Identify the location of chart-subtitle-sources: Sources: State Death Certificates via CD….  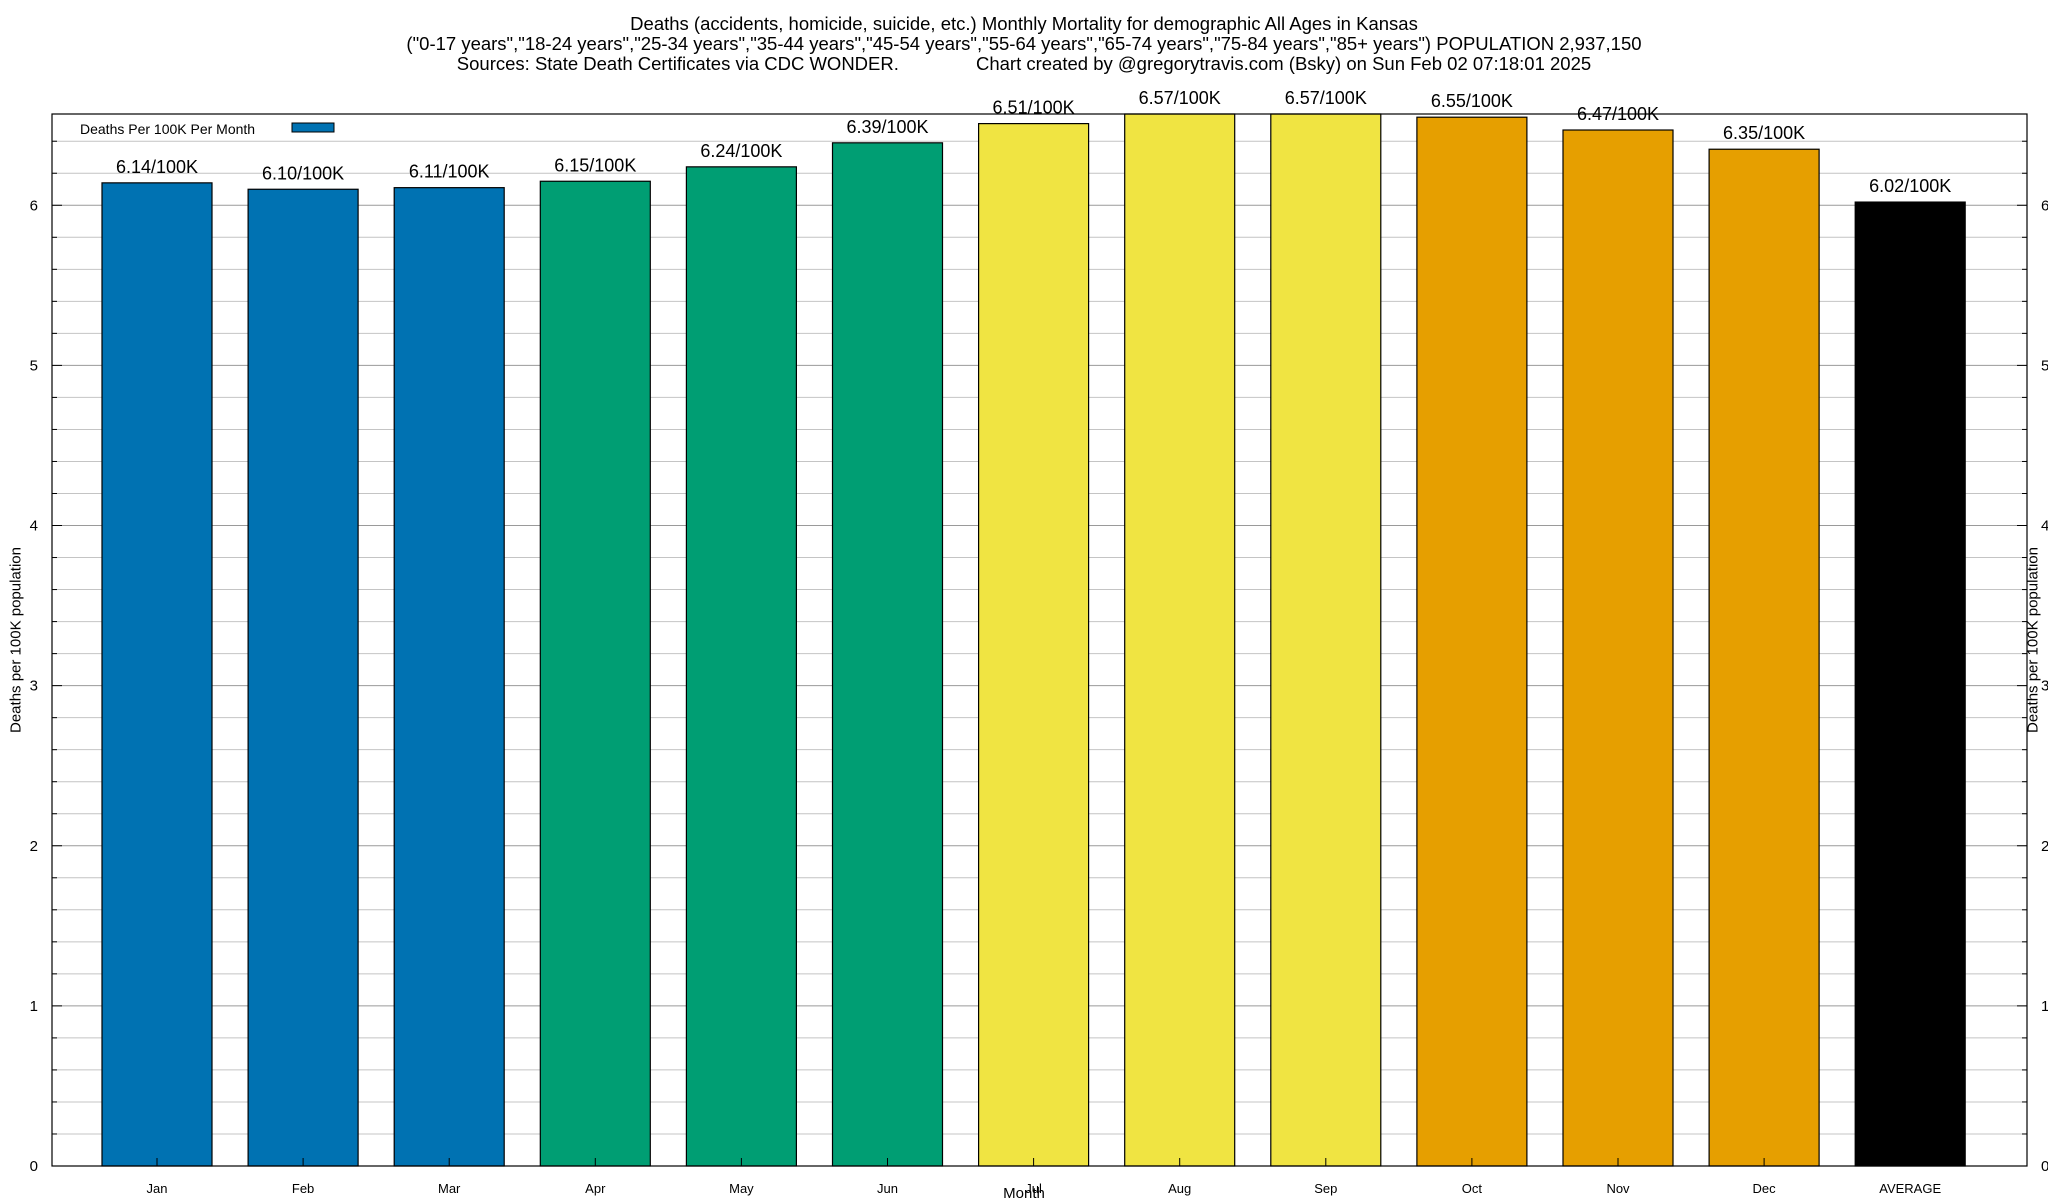
(1024, 63).